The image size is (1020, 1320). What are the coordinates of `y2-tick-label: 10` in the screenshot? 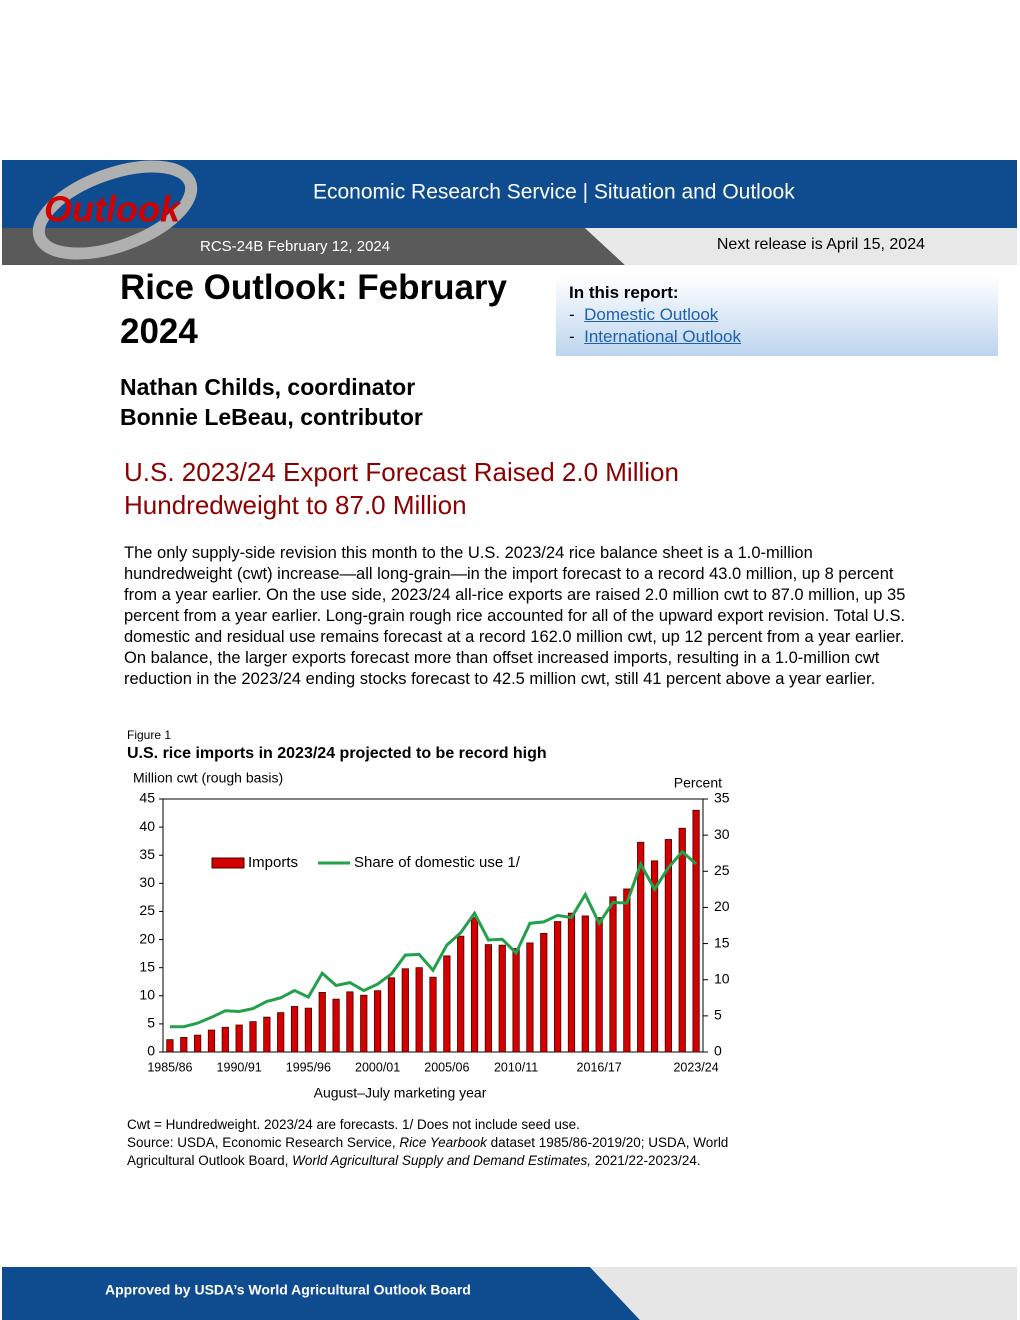 It's located at (722, 978).